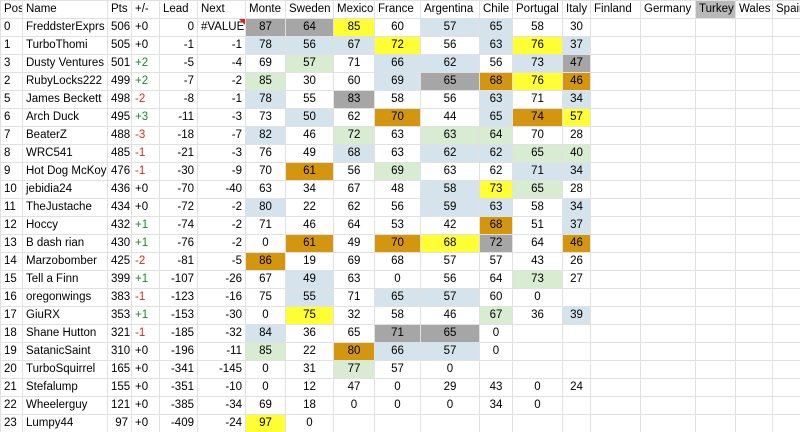 This screenshot has height=432, width=800. Describe the element at coordinates (65, 9) in the screenshot. I see `column-header-name: Name` at that location.